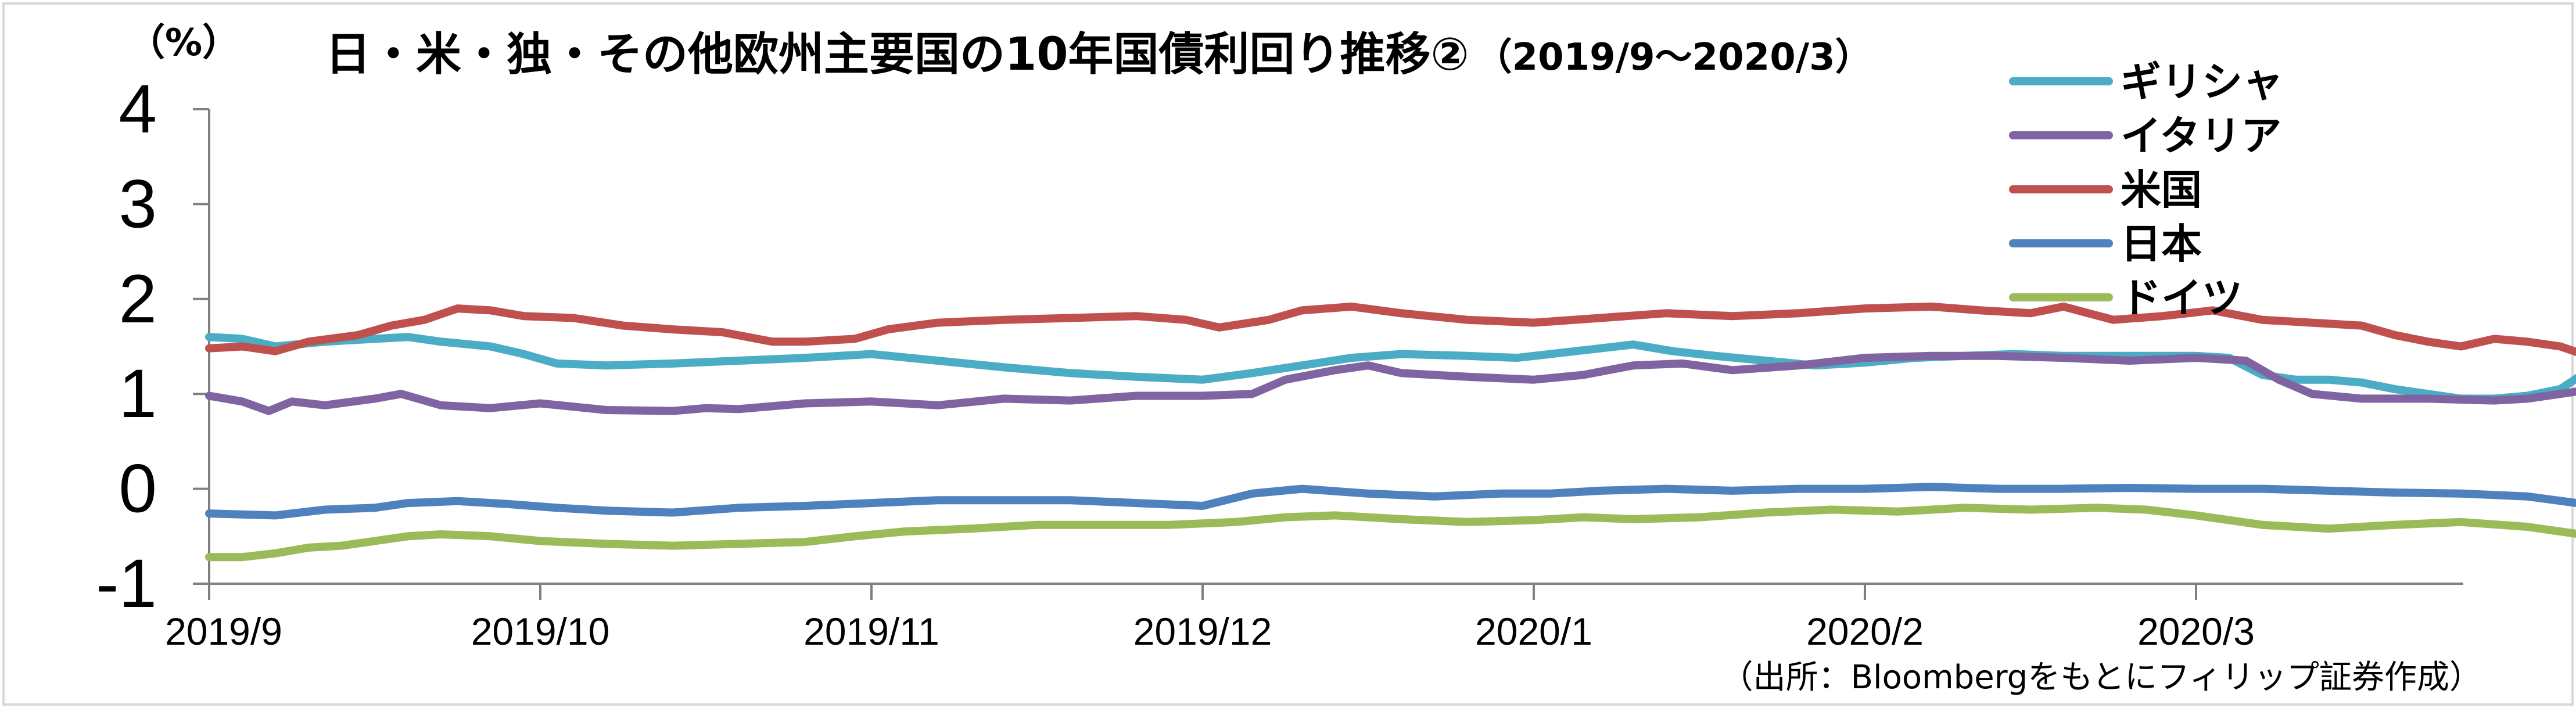 Image resolution: width=2576 pixels, height=708 pixels. Describe the element at coordinates (2202, 82) in the screenshot. I see `legend-label: ギリシャ` at that location.